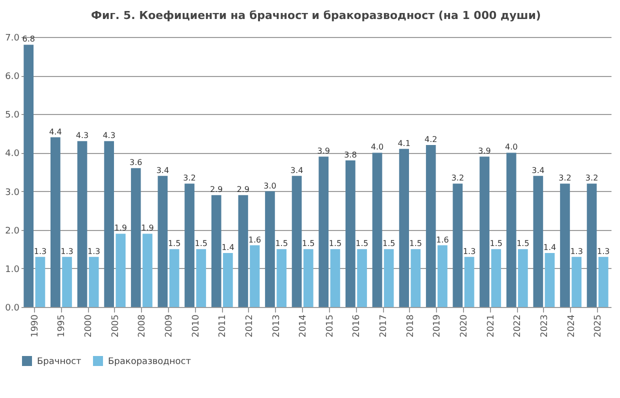  I want to click on legend-label: Брачност, so click(59, 362).